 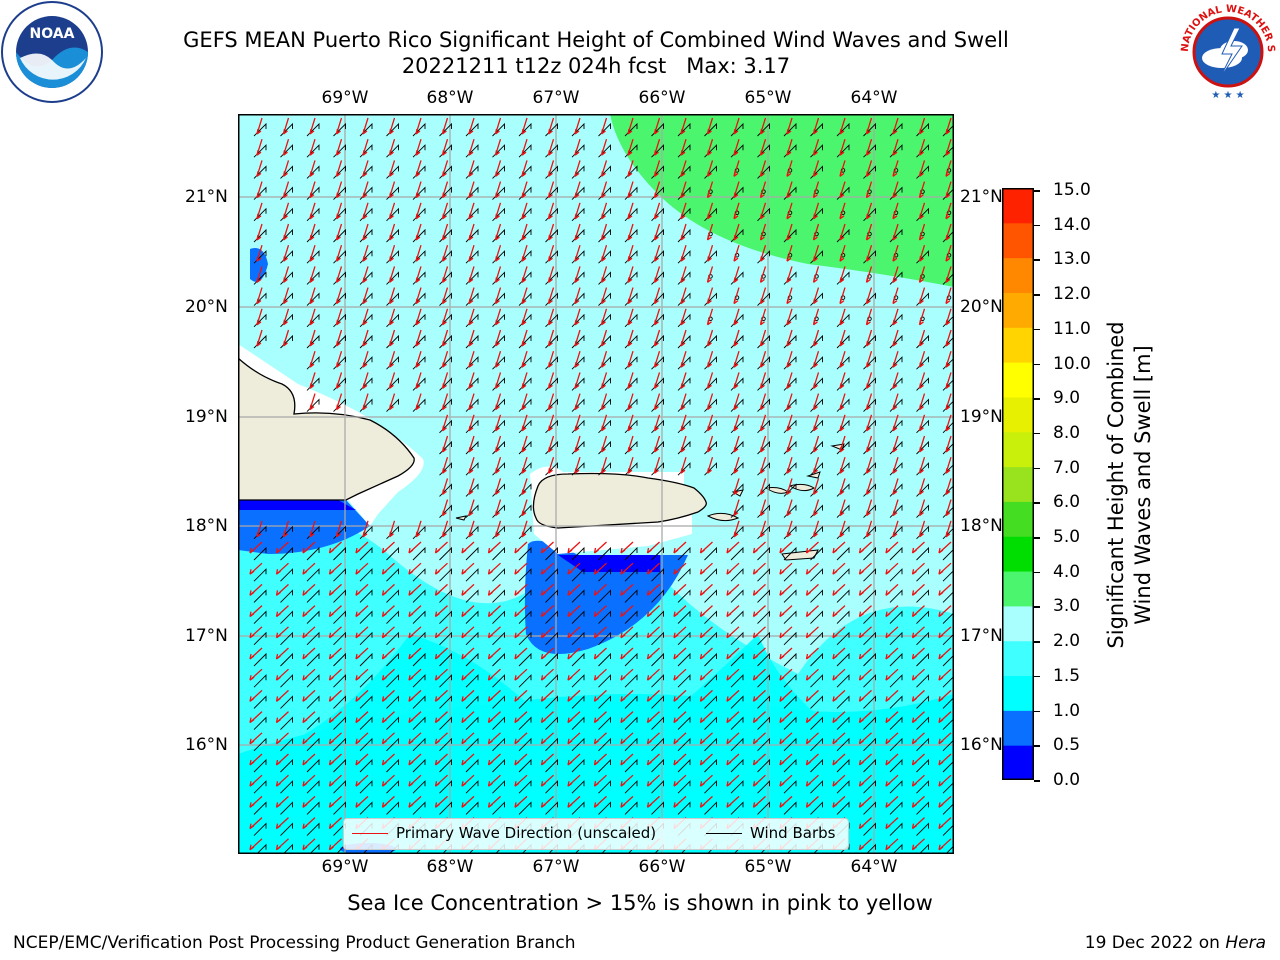 What do you see at coordinates (981, 745) in the screenshot?
I see `lat-label-right: 16°N` at bounding box center [981, 745].